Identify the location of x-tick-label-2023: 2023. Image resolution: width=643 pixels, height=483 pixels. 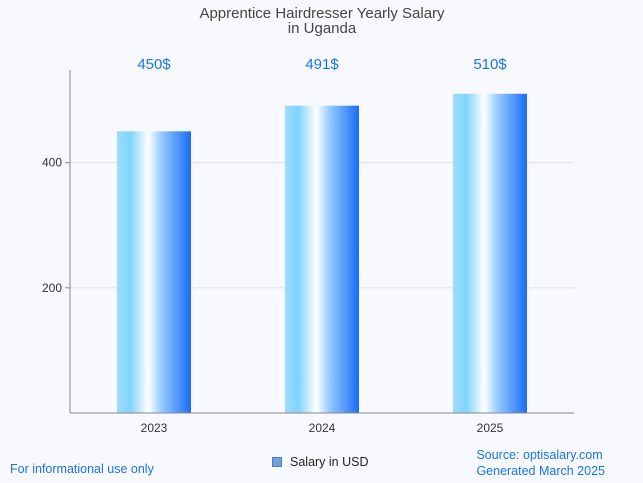
(154, 428).